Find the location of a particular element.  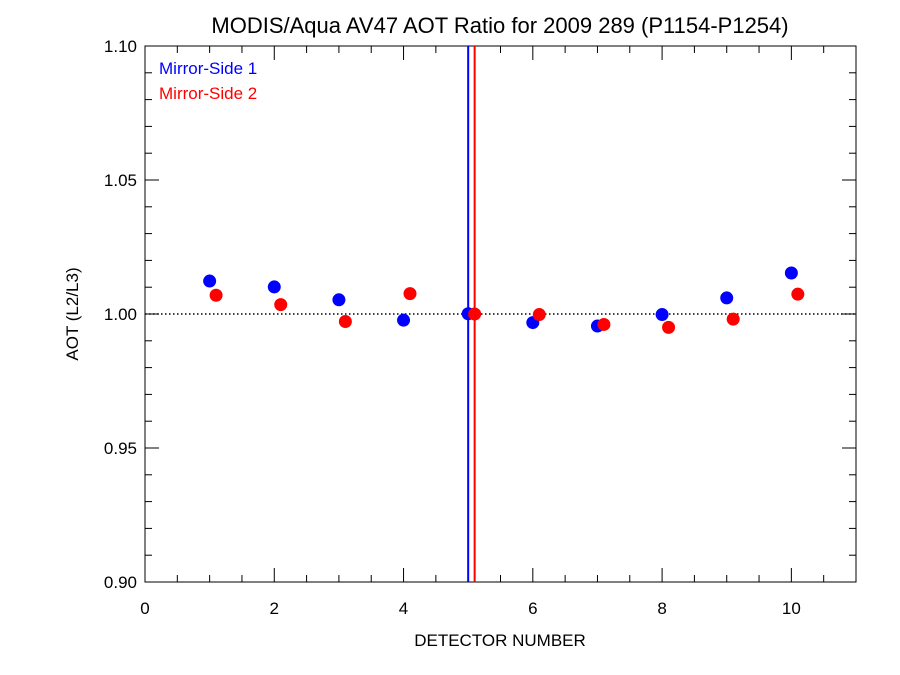

legend-item-1: Mirror-Side 1 is located at coordinates (208, 68).